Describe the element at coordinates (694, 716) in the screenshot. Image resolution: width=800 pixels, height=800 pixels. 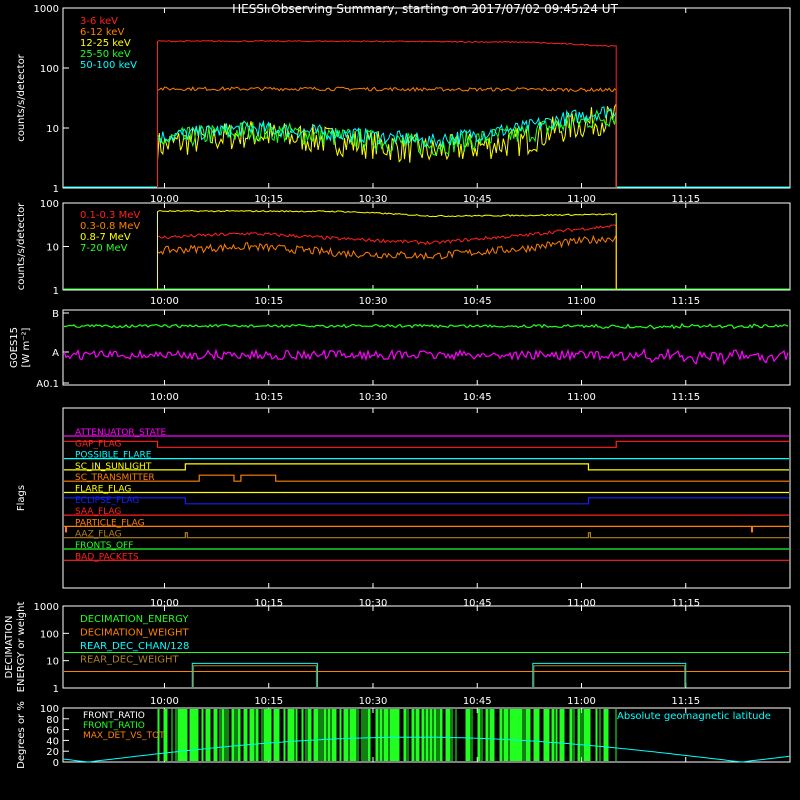
I see `legend-entry: Absolute geomagnetic latitude` at that location.